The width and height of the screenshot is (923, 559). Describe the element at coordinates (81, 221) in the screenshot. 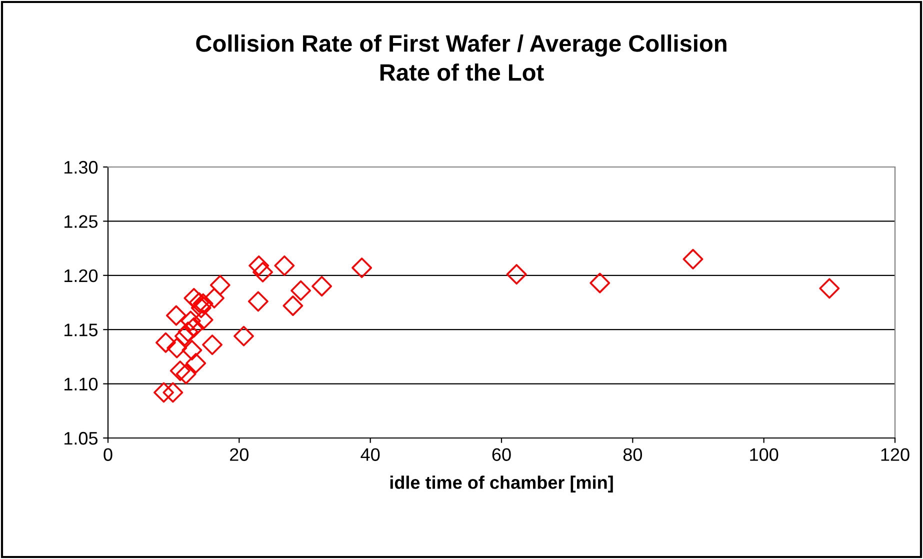

I see `y-tick-label: 1.25` at that location.